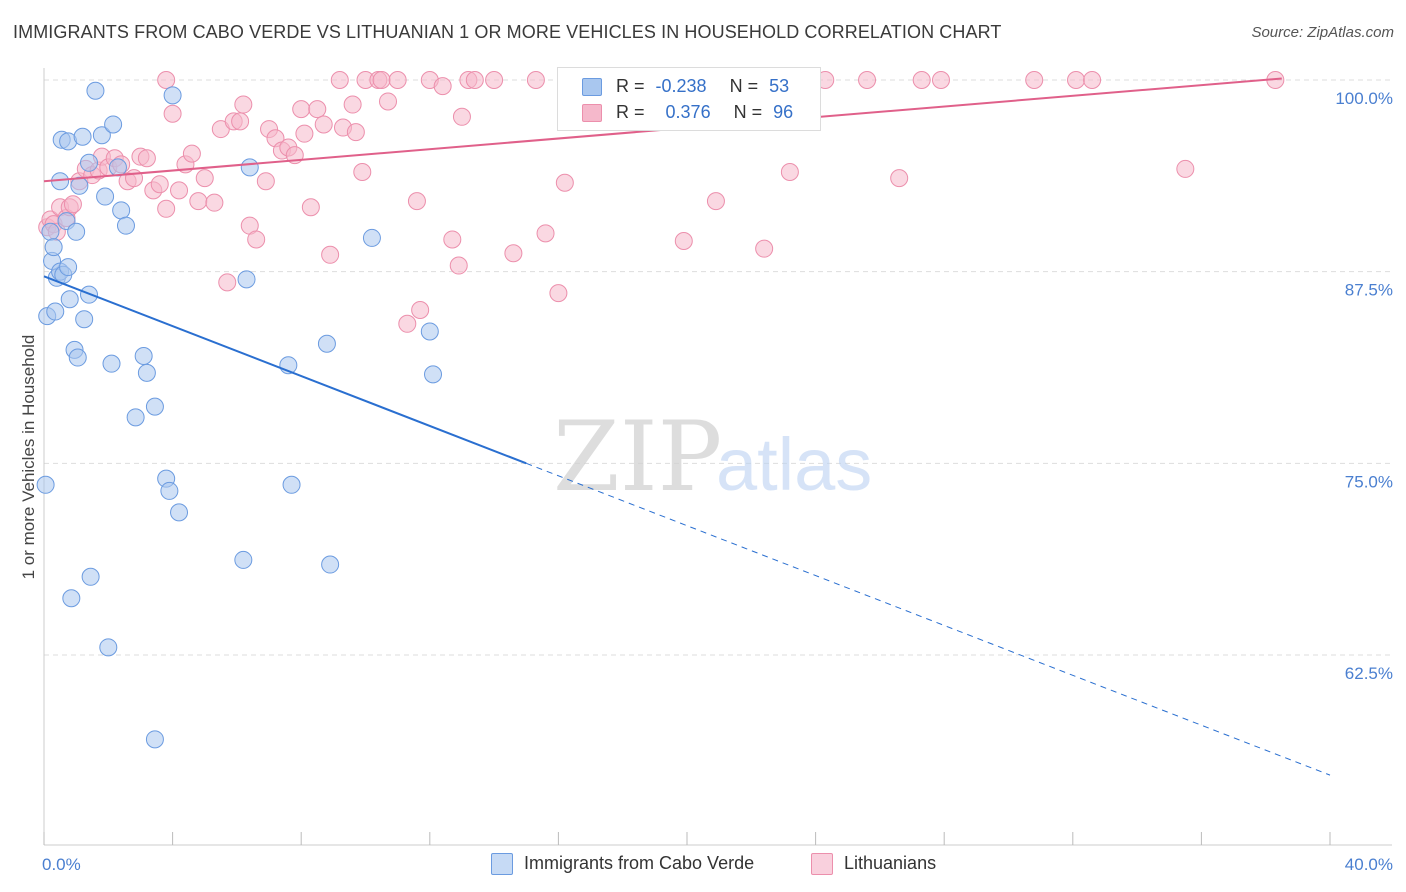 The width and height of the screenshot is (1406, 892). Describe the element at coordinates (890, 863) in the screenshot. I see `legend-label-lithuanians: Lithuanians` at that location.